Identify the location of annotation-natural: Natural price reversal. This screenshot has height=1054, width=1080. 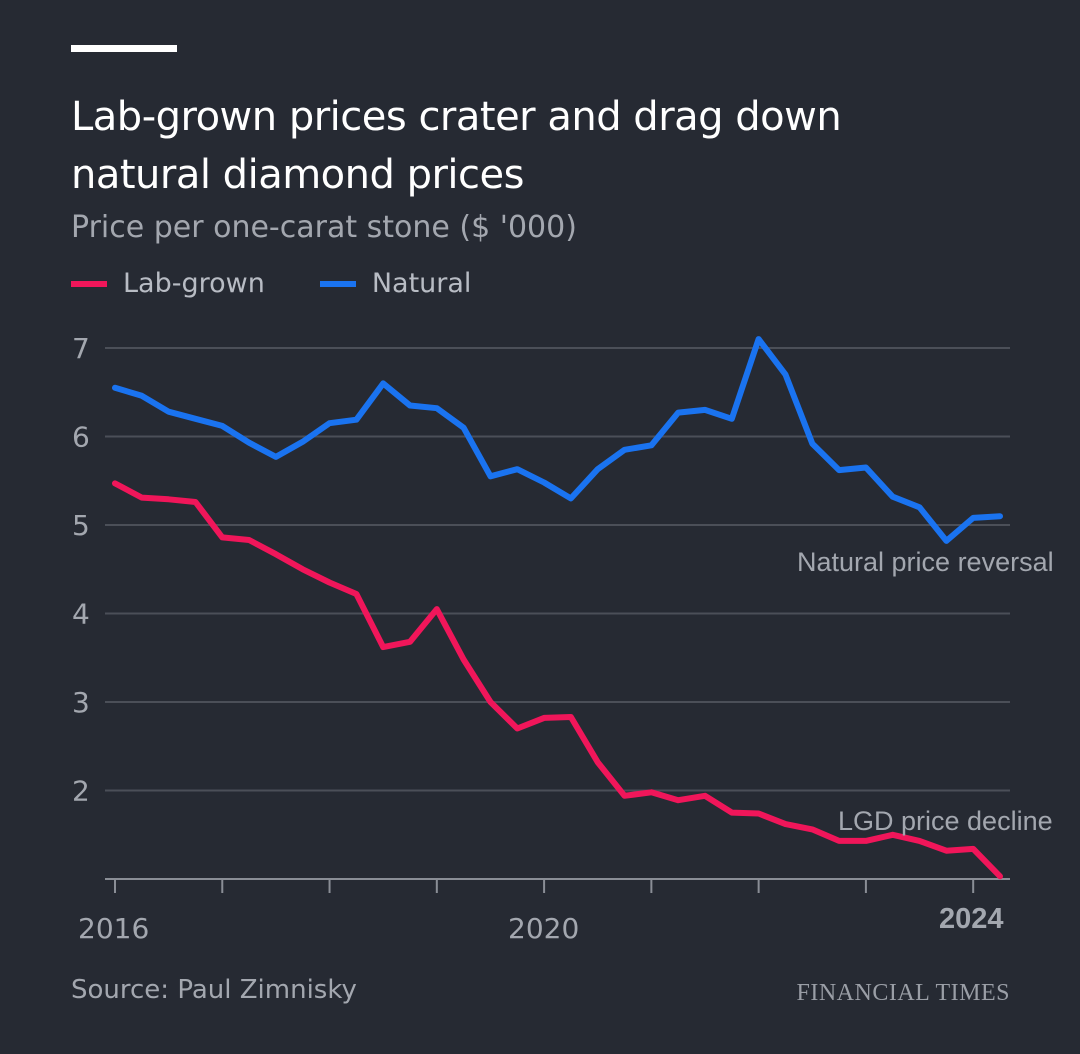
(925, 562).